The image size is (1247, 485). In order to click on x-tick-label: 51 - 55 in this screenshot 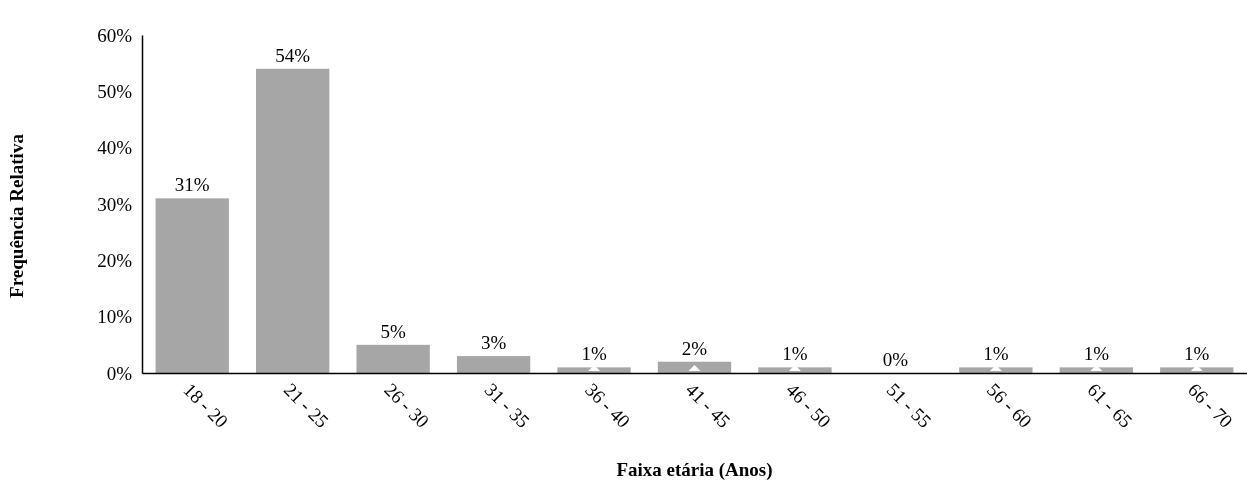, I will do `click(909, 405)`.